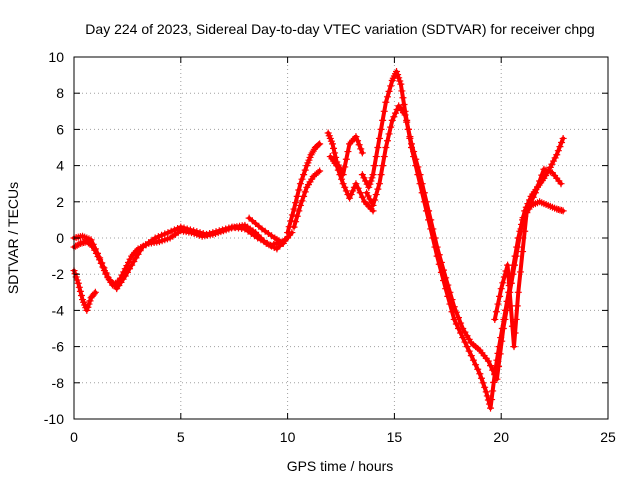  Describe the element at coordinates (60, 202) in the screenshot. I see `y-tick-label: 2` at that location.